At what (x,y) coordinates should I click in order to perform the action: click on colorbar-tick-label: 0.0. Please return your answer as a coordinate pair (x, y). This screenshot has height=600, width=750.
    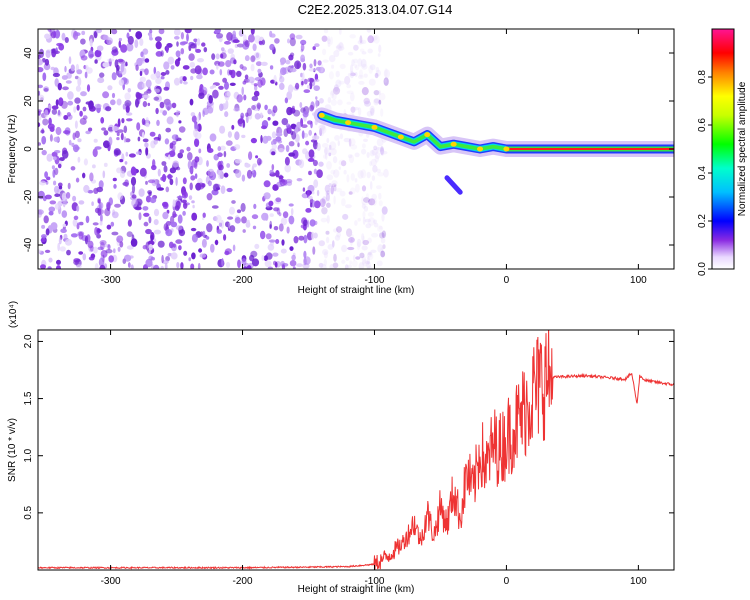
    Looking at the image, I should click on (702, 269).